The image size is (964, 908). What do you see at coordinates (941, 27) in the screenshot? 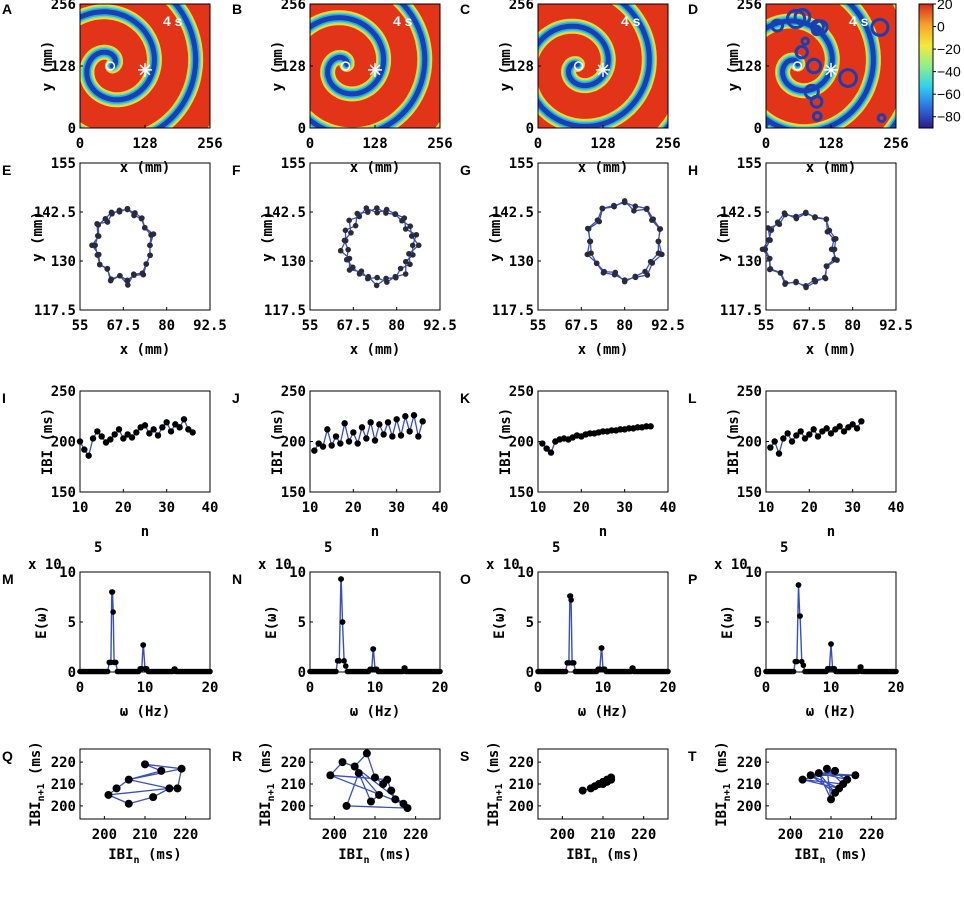
I see `colorbar-tick-label: 0` at bounding box center [941, 27].